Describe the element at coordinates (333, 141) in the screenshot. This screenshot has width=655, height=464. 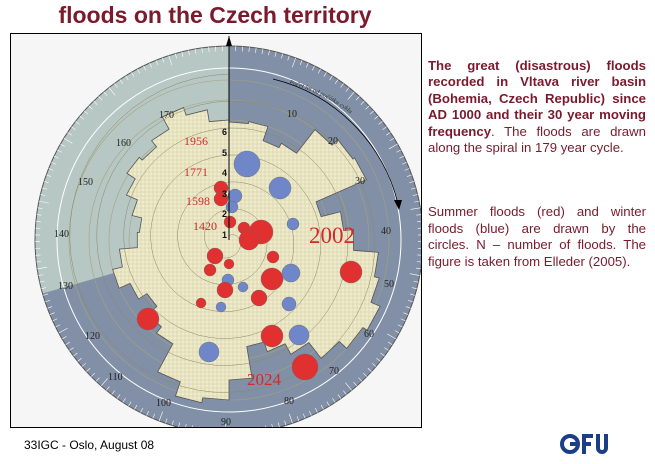
I see `dial-label-20: 20` at that location.